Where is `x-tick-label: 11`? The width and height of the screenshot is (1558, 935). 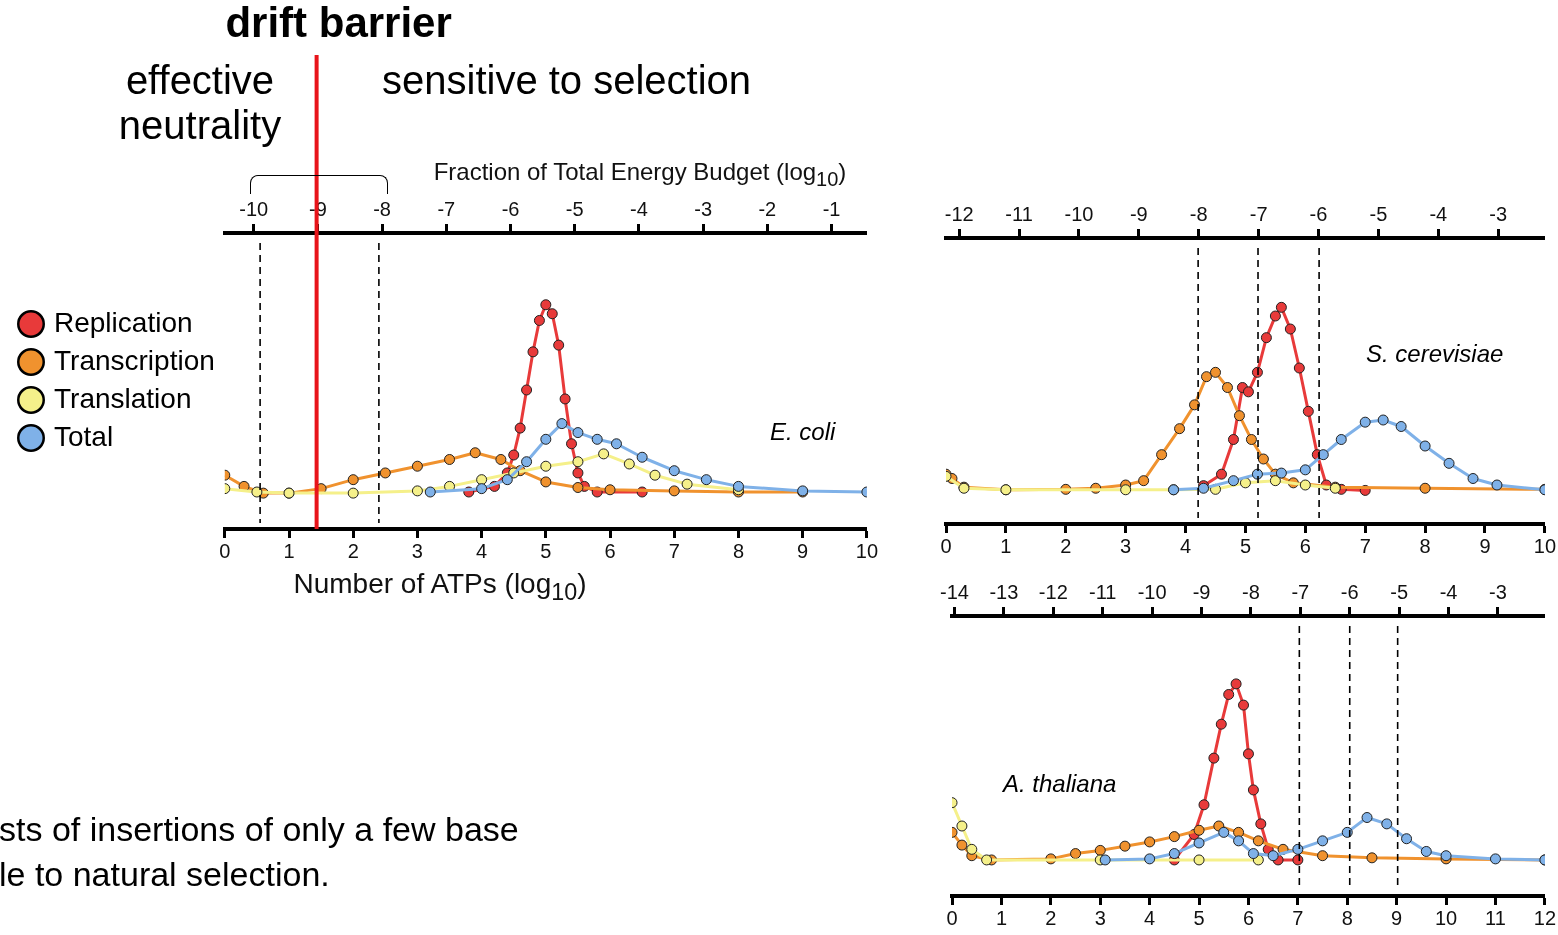 x-tick-label: 11 is located at coordinates (1495, 917).